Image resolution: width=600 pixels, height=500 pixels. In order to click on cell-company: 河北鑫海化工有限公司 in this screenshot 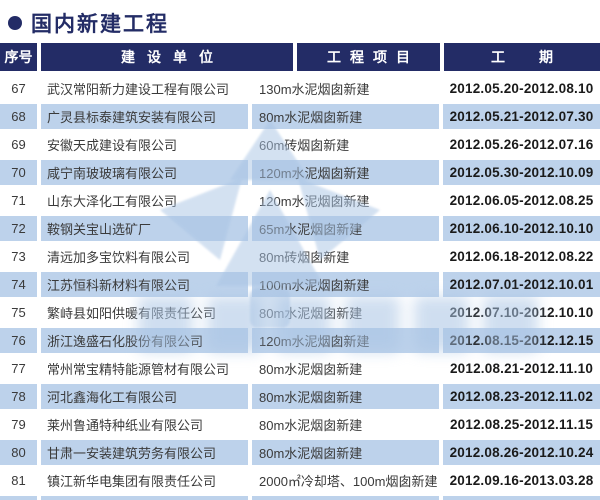, I will do `click(144, 396)`.